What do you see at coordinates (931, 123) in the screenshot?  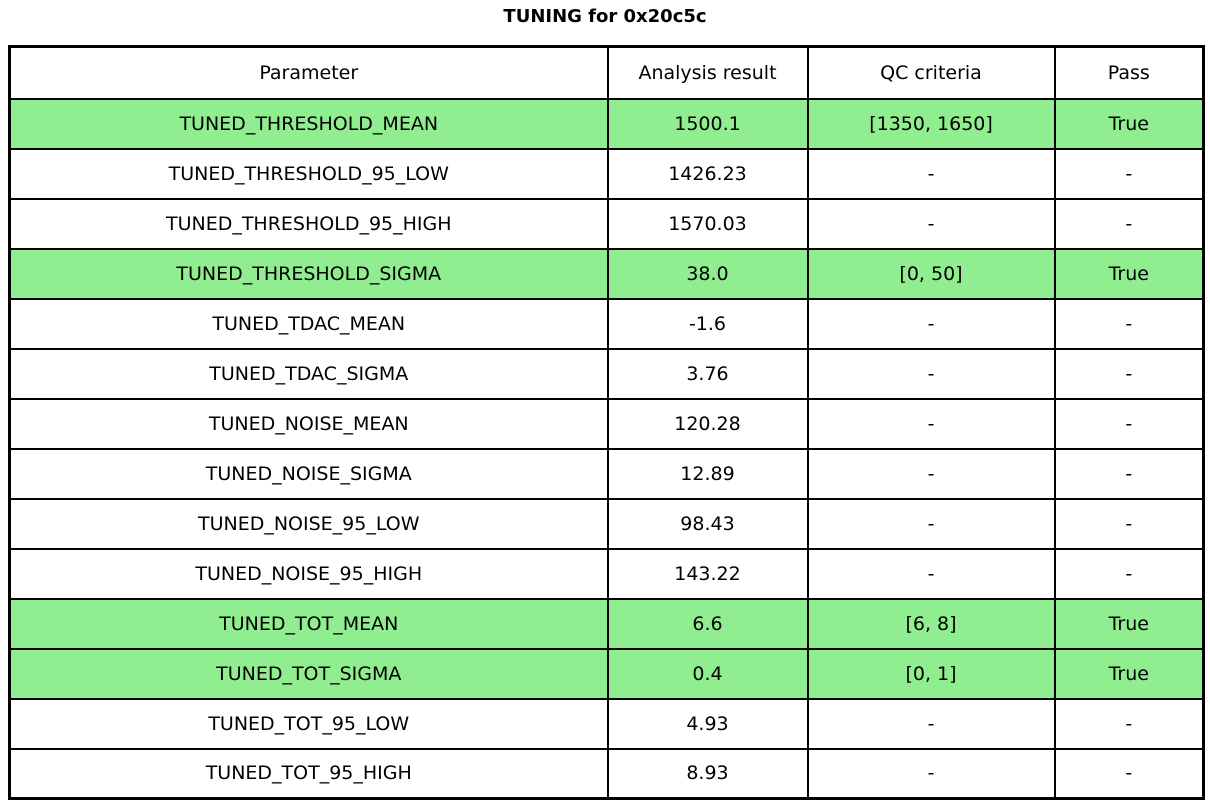 I see `qc-criteria-cell: [1350, 1650]` at bounding box center [931, 123].